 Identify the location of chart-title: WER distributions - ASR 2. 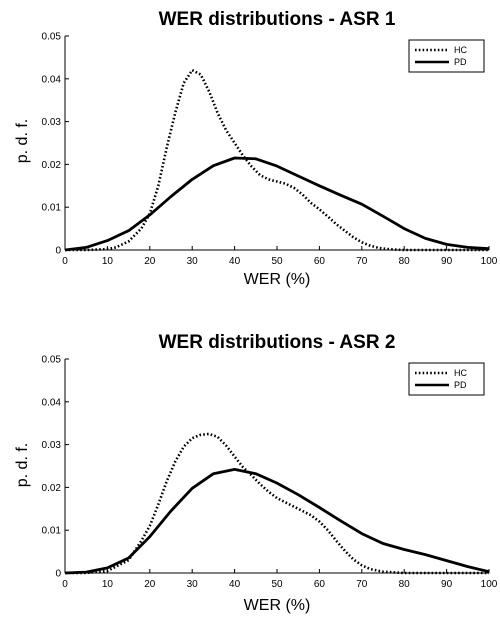
(277, 342).